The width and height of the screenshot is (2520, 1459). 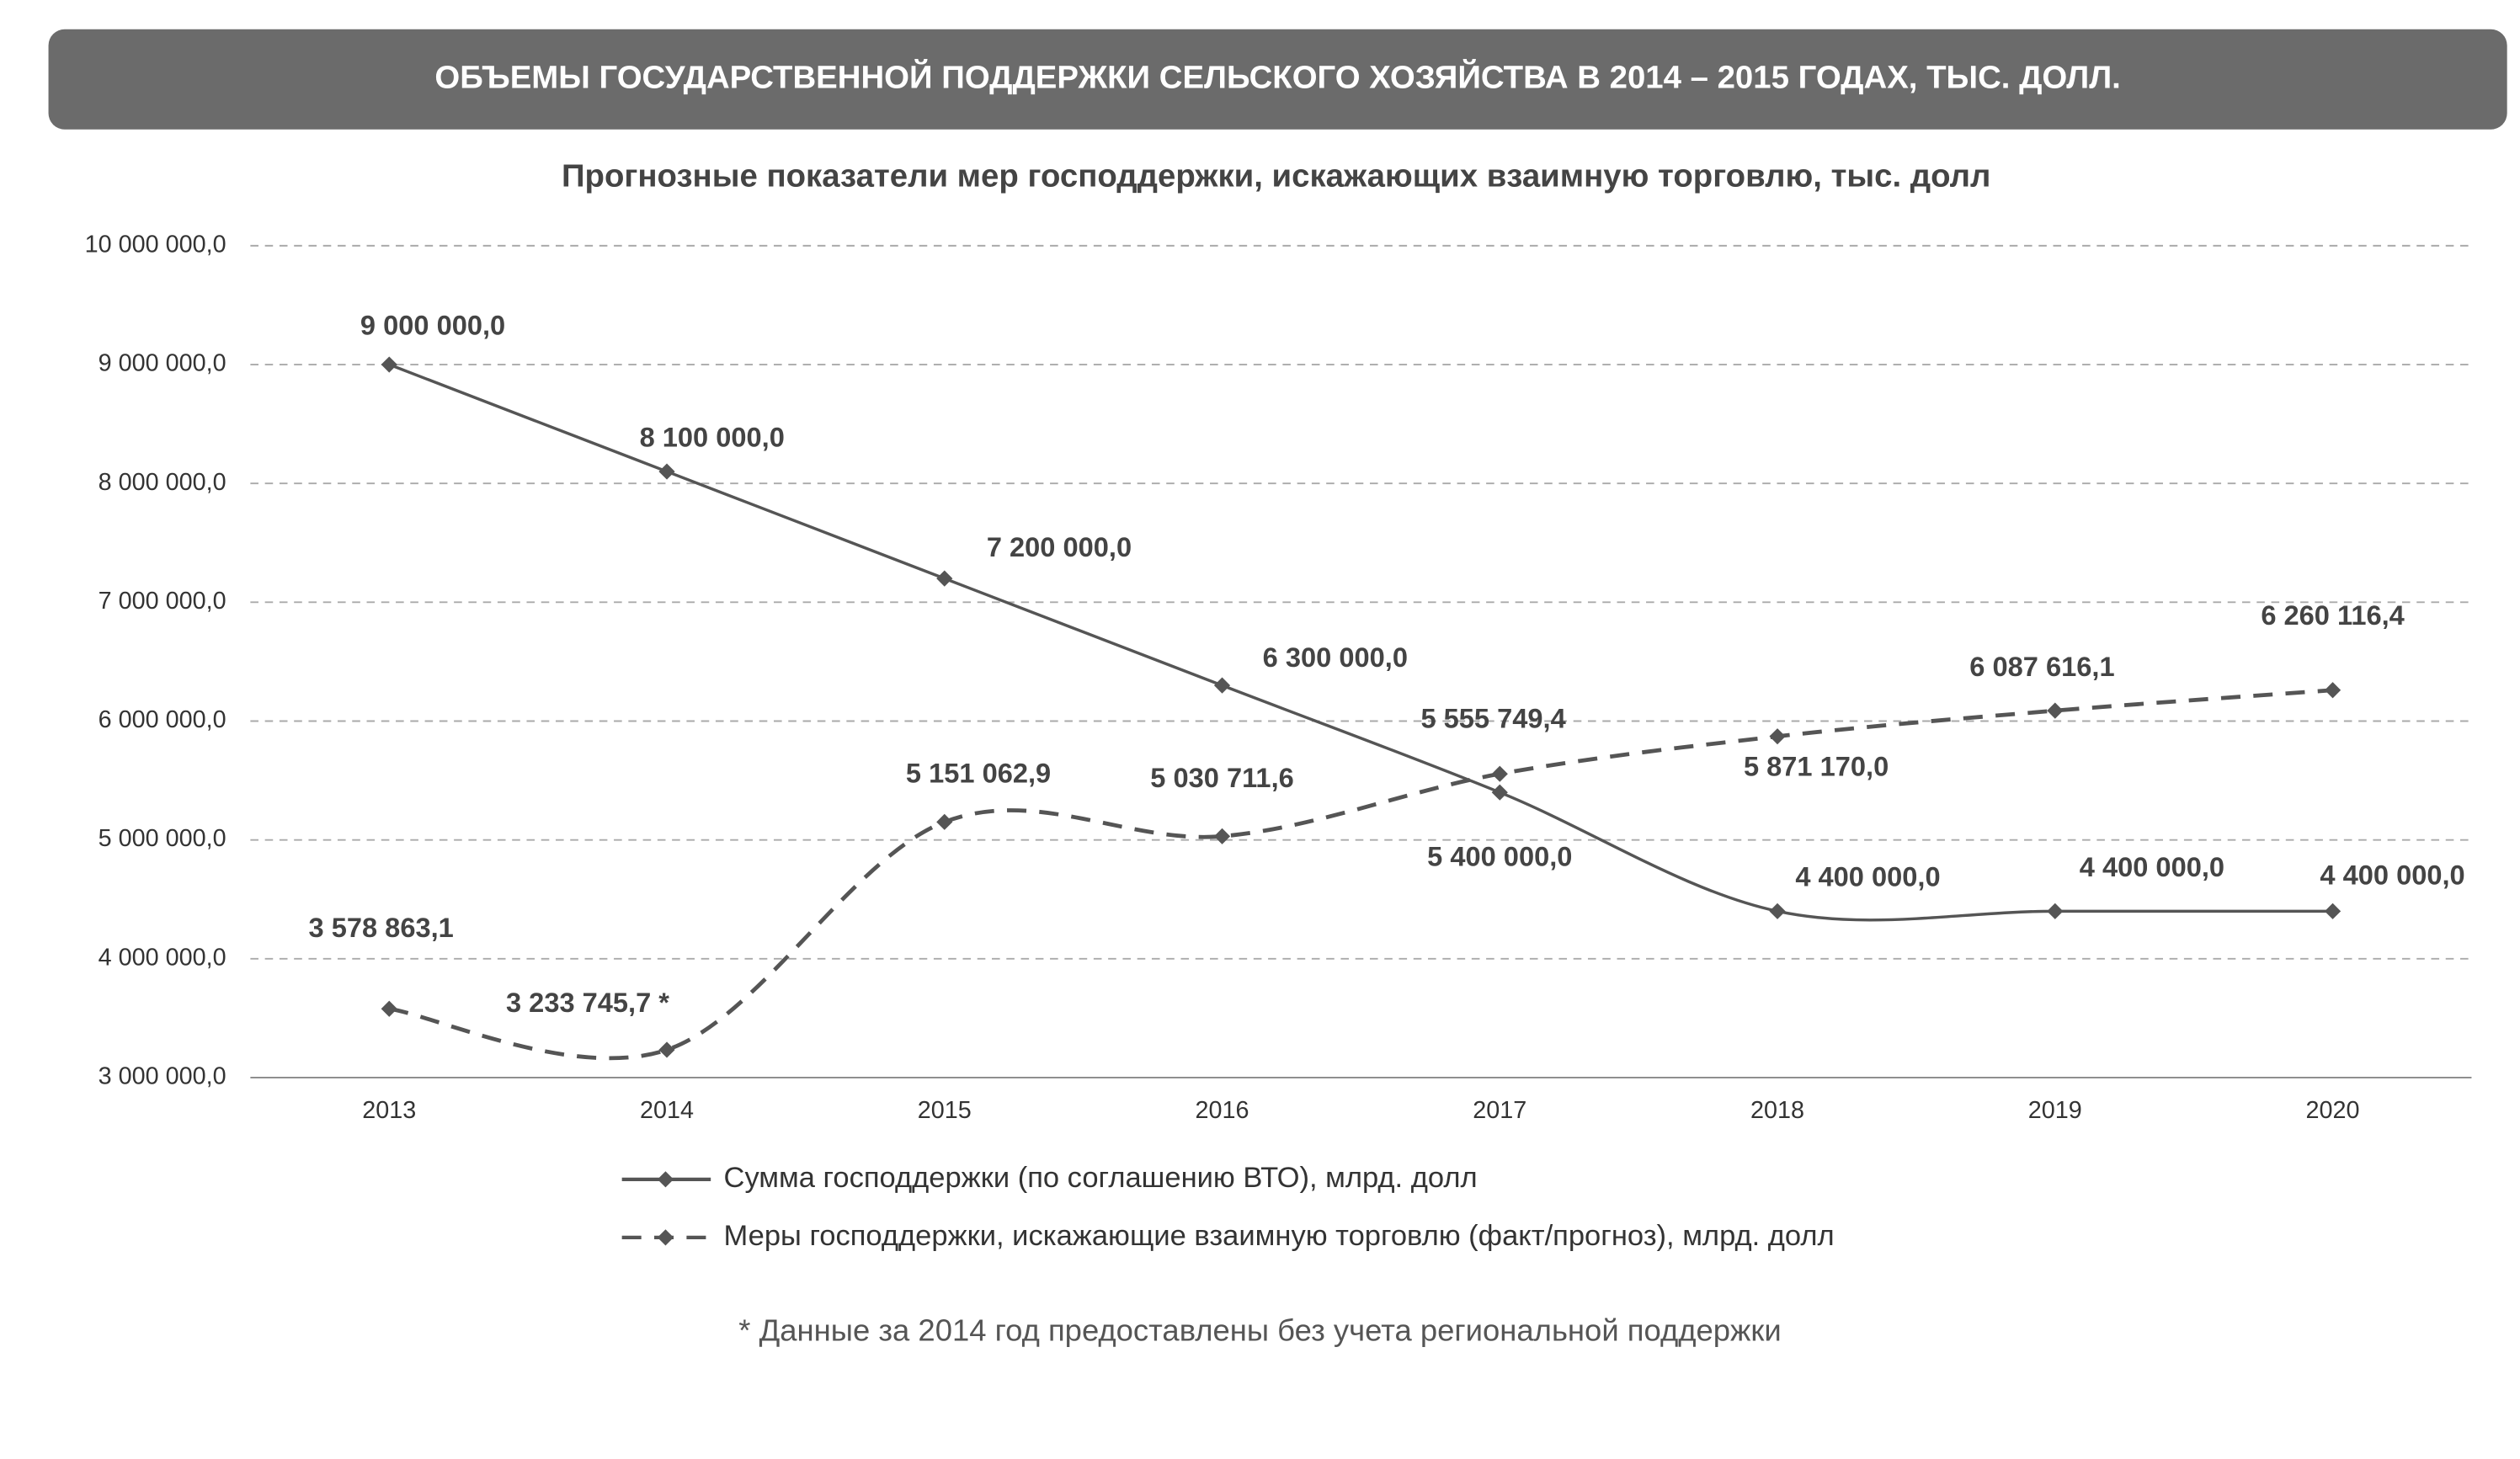 I want to click on title-bar, so click(x=1277, y=79).